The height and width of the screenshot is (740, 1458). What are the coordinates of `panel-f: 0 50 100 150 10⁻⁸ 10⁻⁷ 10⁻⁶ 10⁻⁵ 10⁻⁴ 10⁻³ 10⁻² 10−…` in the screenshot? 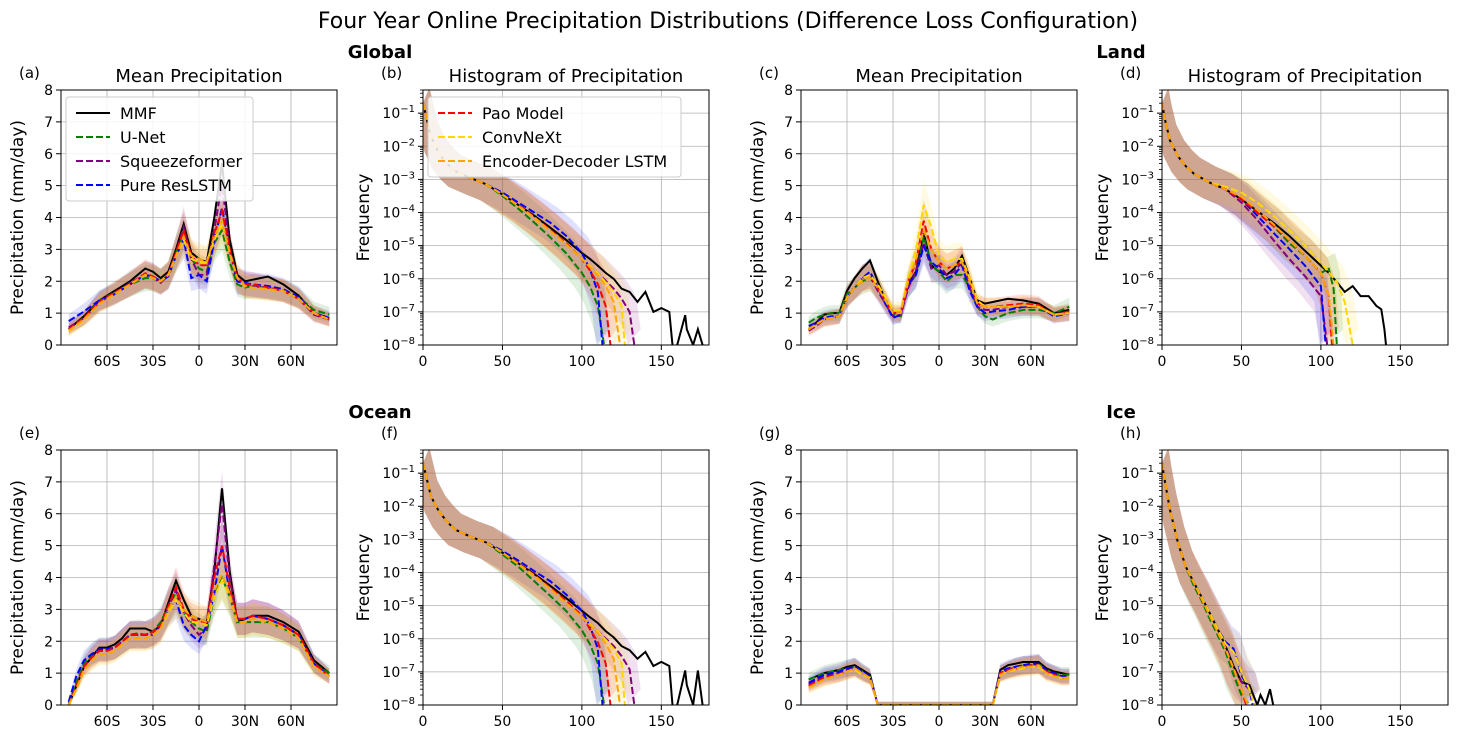 It's located at (532, 577).